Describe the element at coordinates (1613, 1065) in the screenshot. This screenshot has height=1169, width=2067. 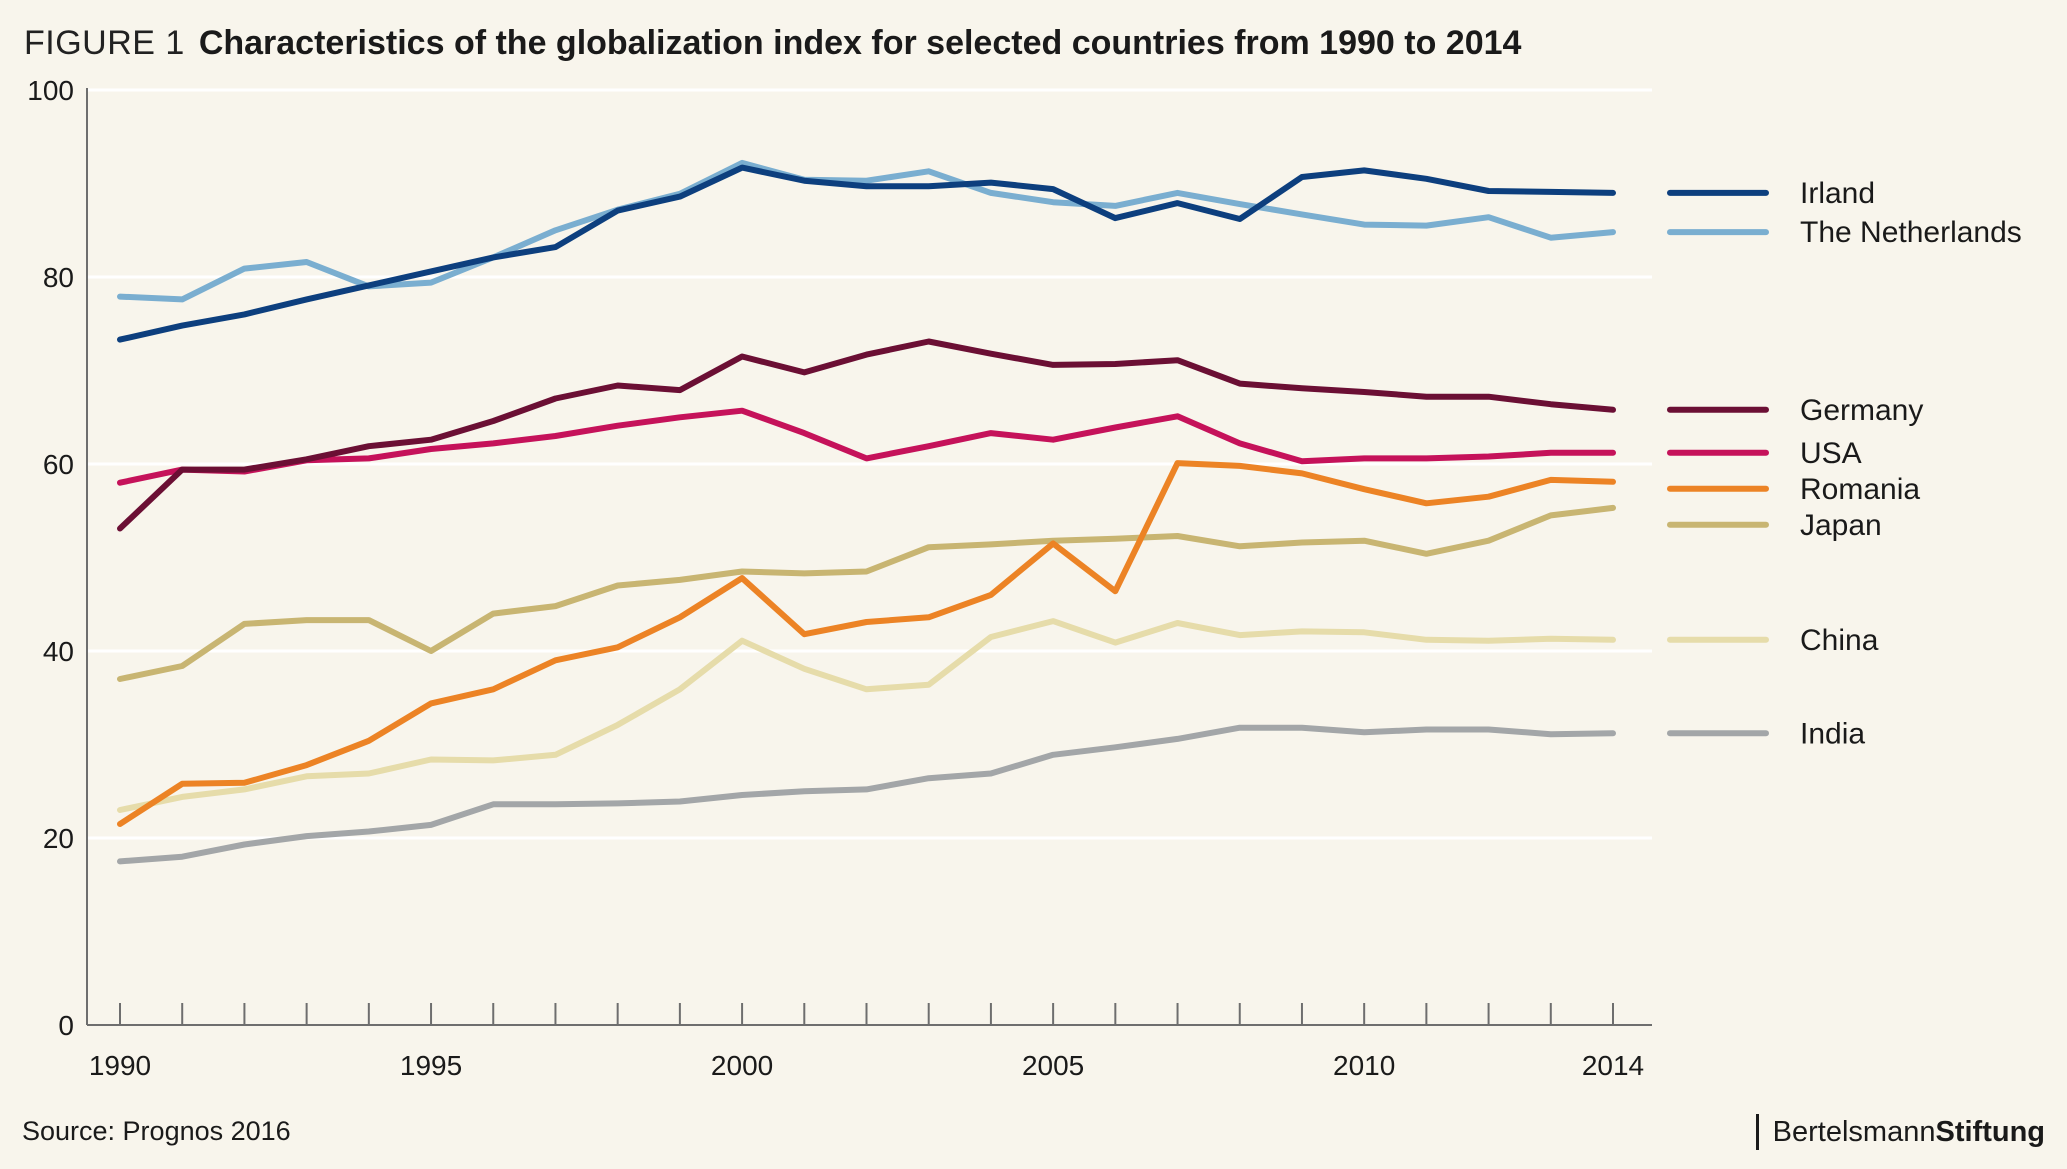
I see `x-tick-label: 2014` at that location.